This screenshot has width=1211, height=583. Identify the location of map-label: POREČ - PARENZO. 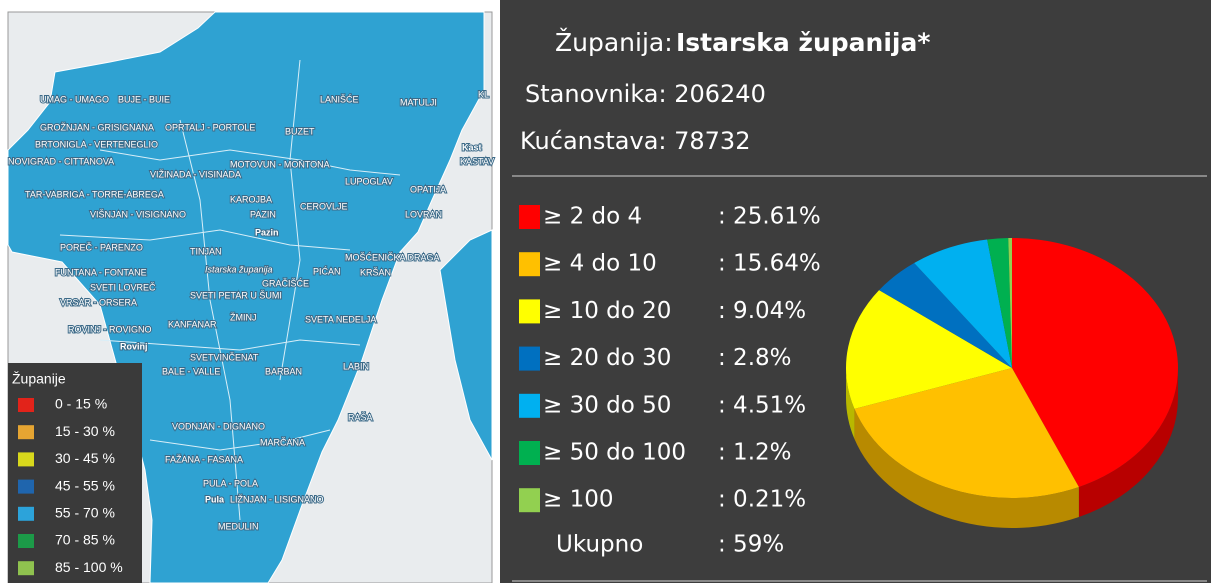
(101, 247).